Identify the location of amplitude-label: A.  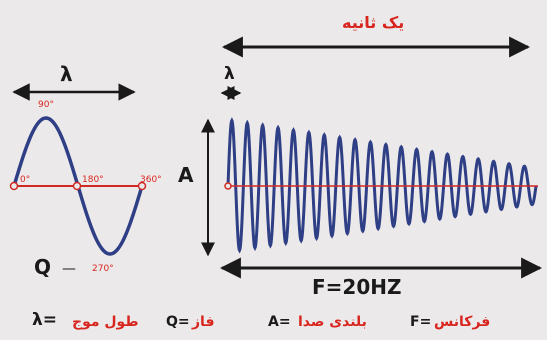
(186, 175).